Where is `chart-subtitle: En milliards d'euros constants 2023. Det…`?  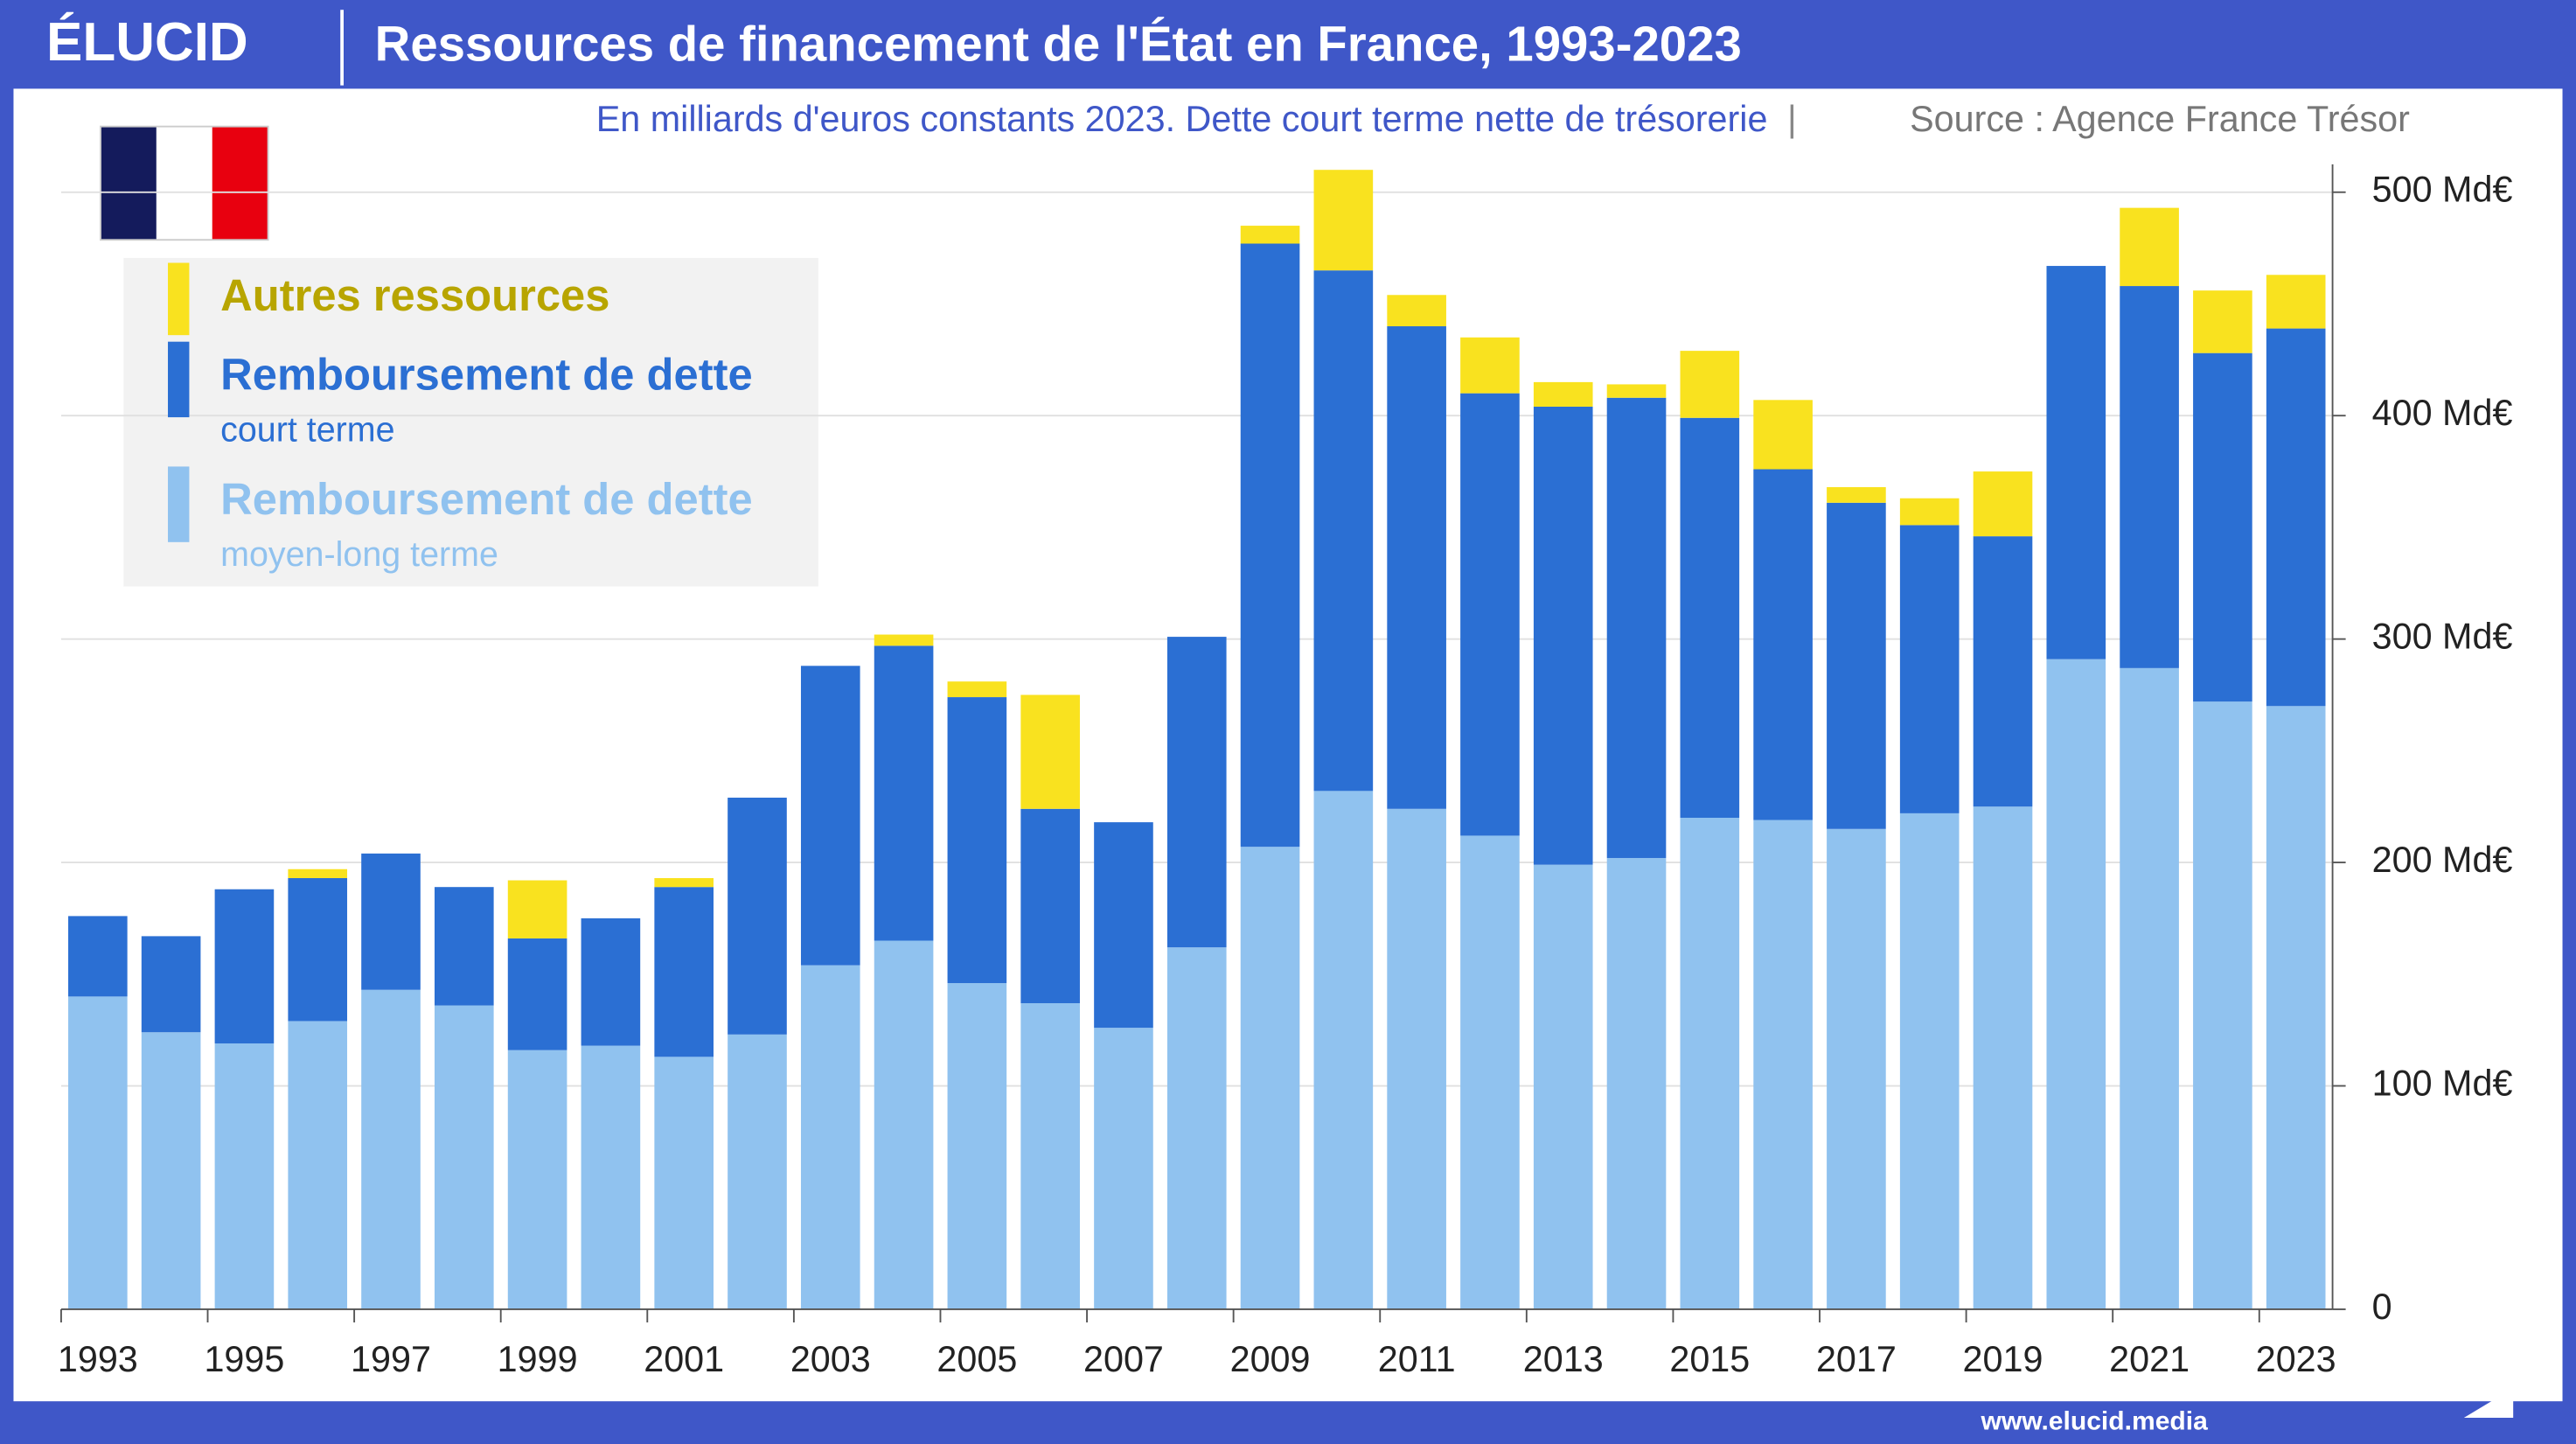 chart-subtitle: En milliards d'euros constants 2023. Det… is located at coordinates (1182, 119).